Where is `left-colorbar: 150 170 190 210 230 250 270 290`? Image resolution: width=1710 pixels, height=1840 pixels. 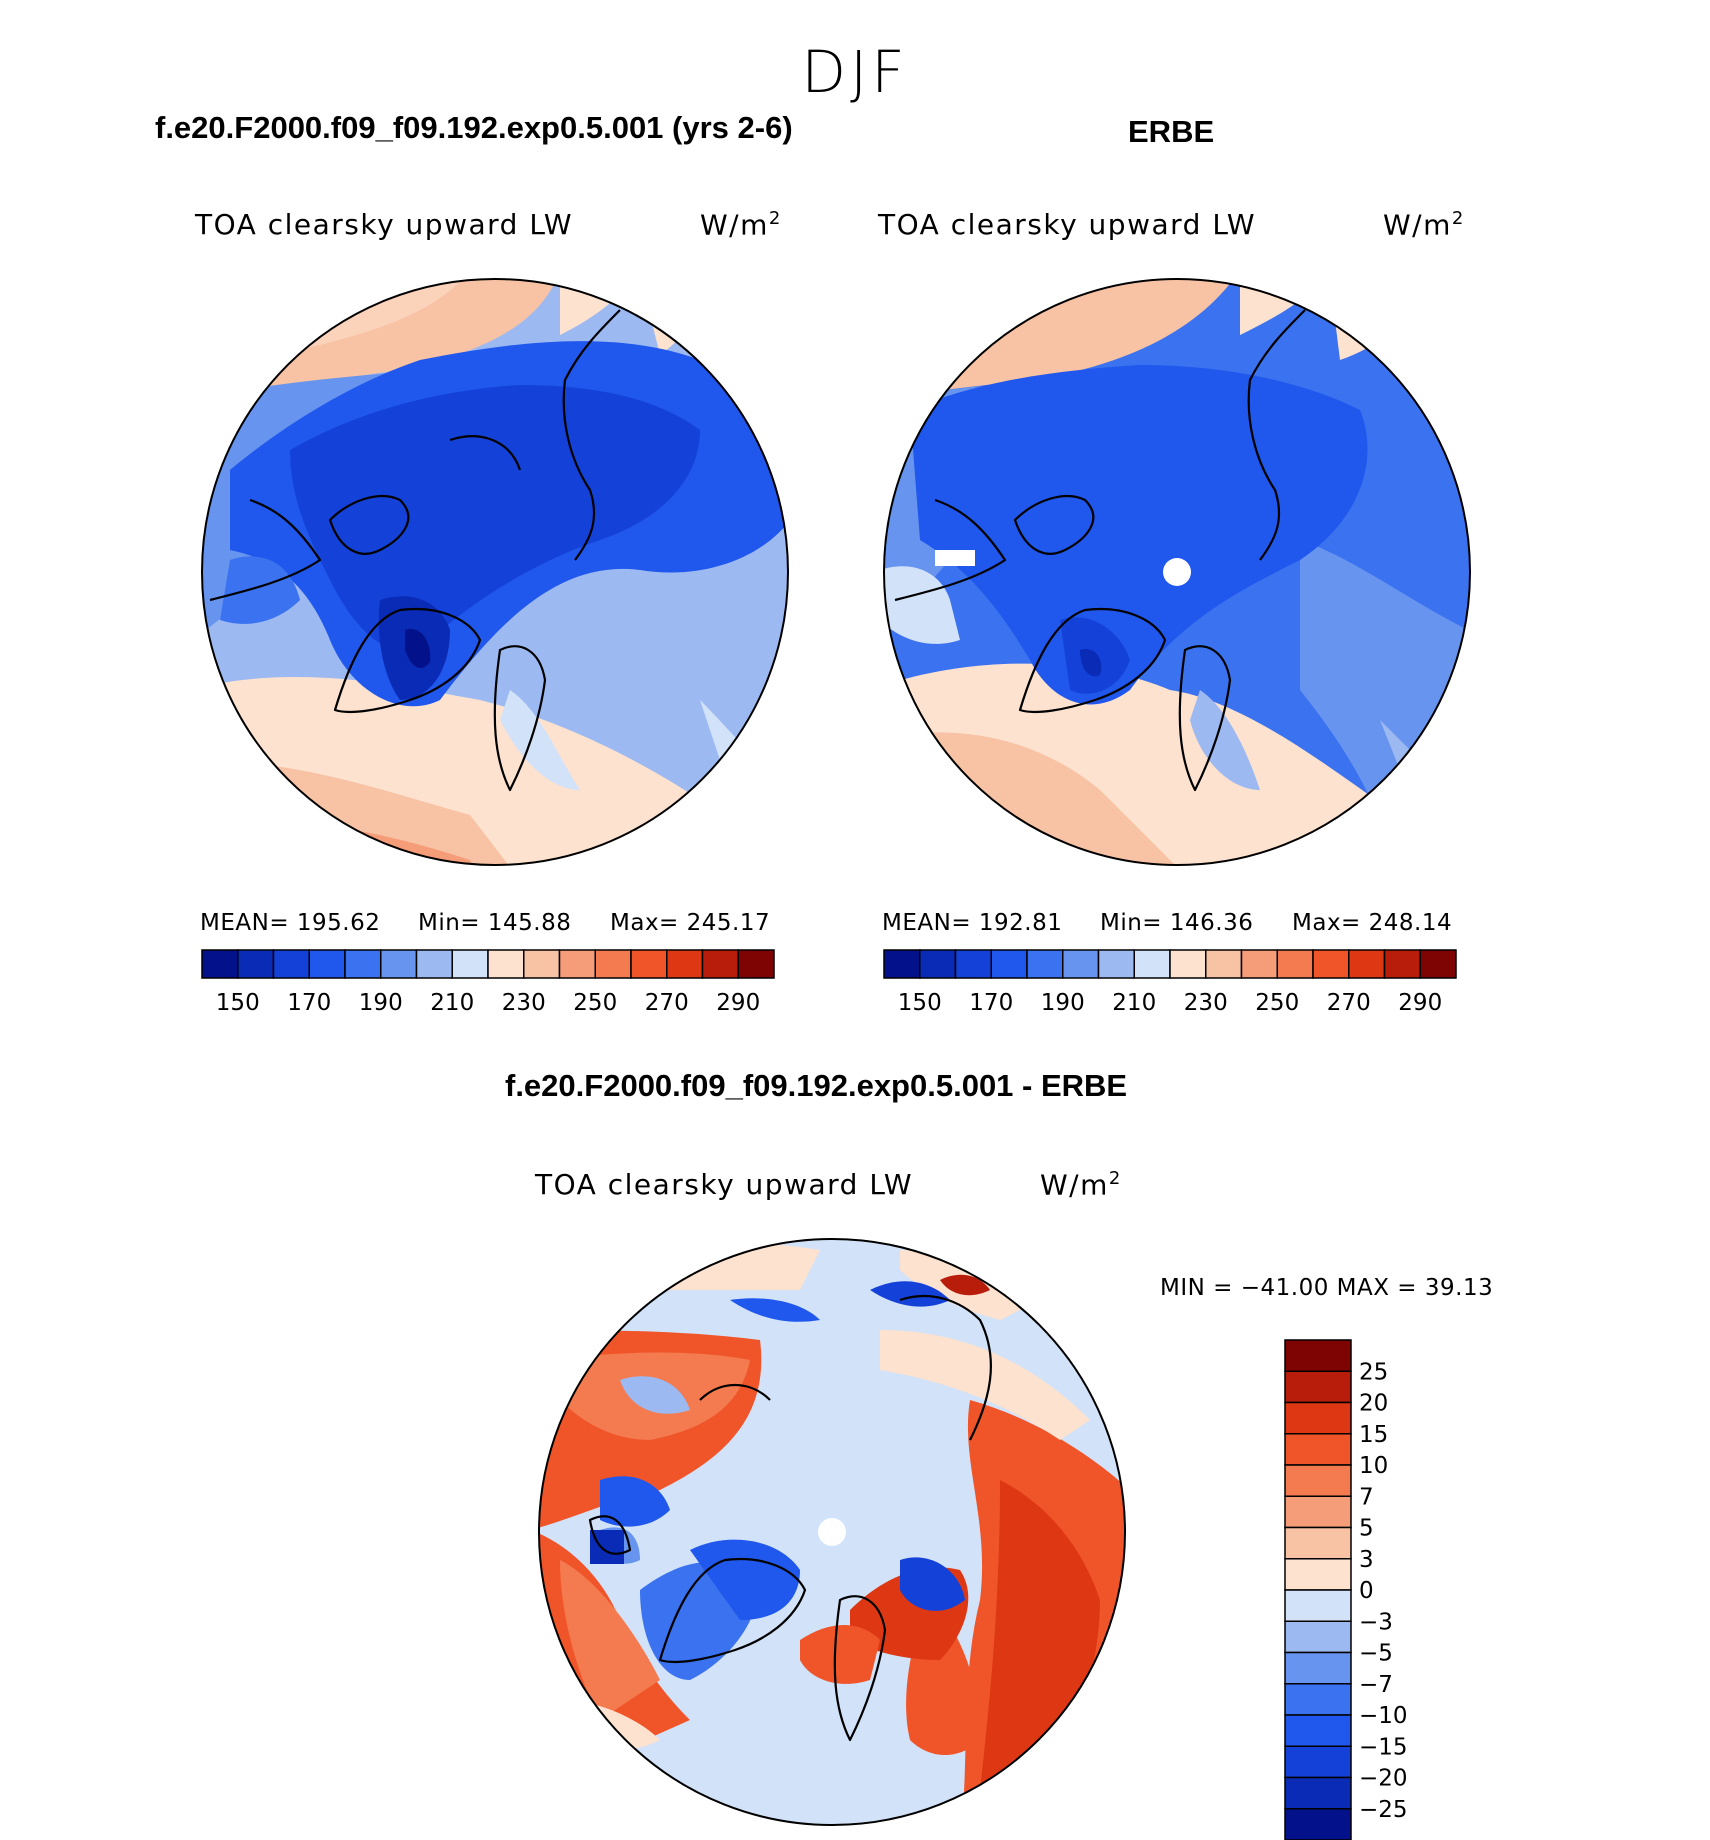
left-colorbar: 150 170 190 210 230 250 270 290 is located at coordinates (488, 982).